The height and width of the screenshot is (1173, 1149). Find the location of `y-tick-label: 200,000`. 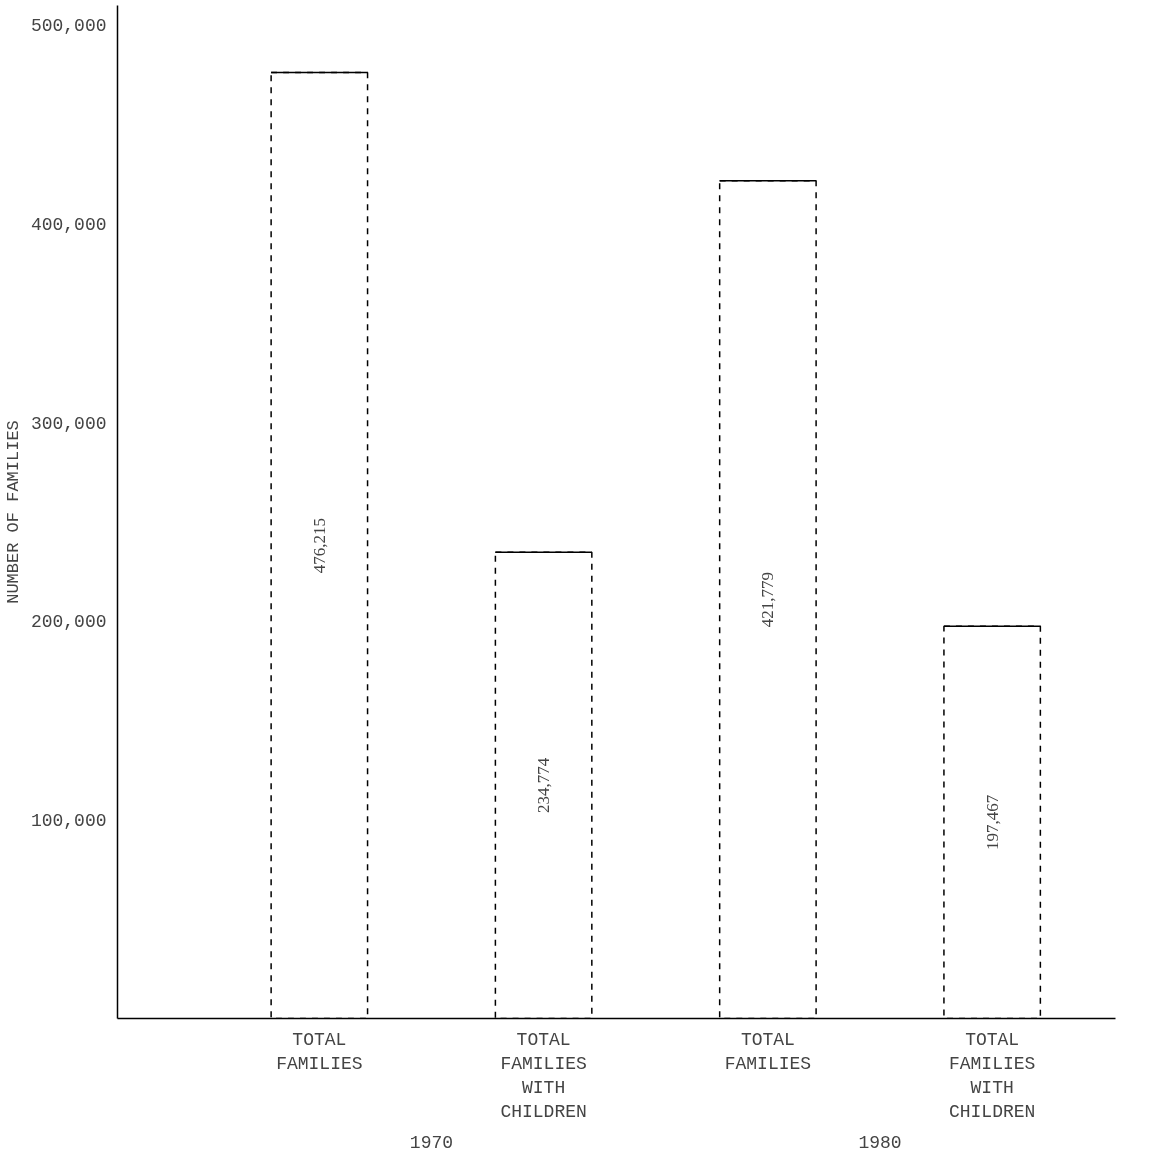

y-tick-label: 200,000 is located at coordinates (68, 622).